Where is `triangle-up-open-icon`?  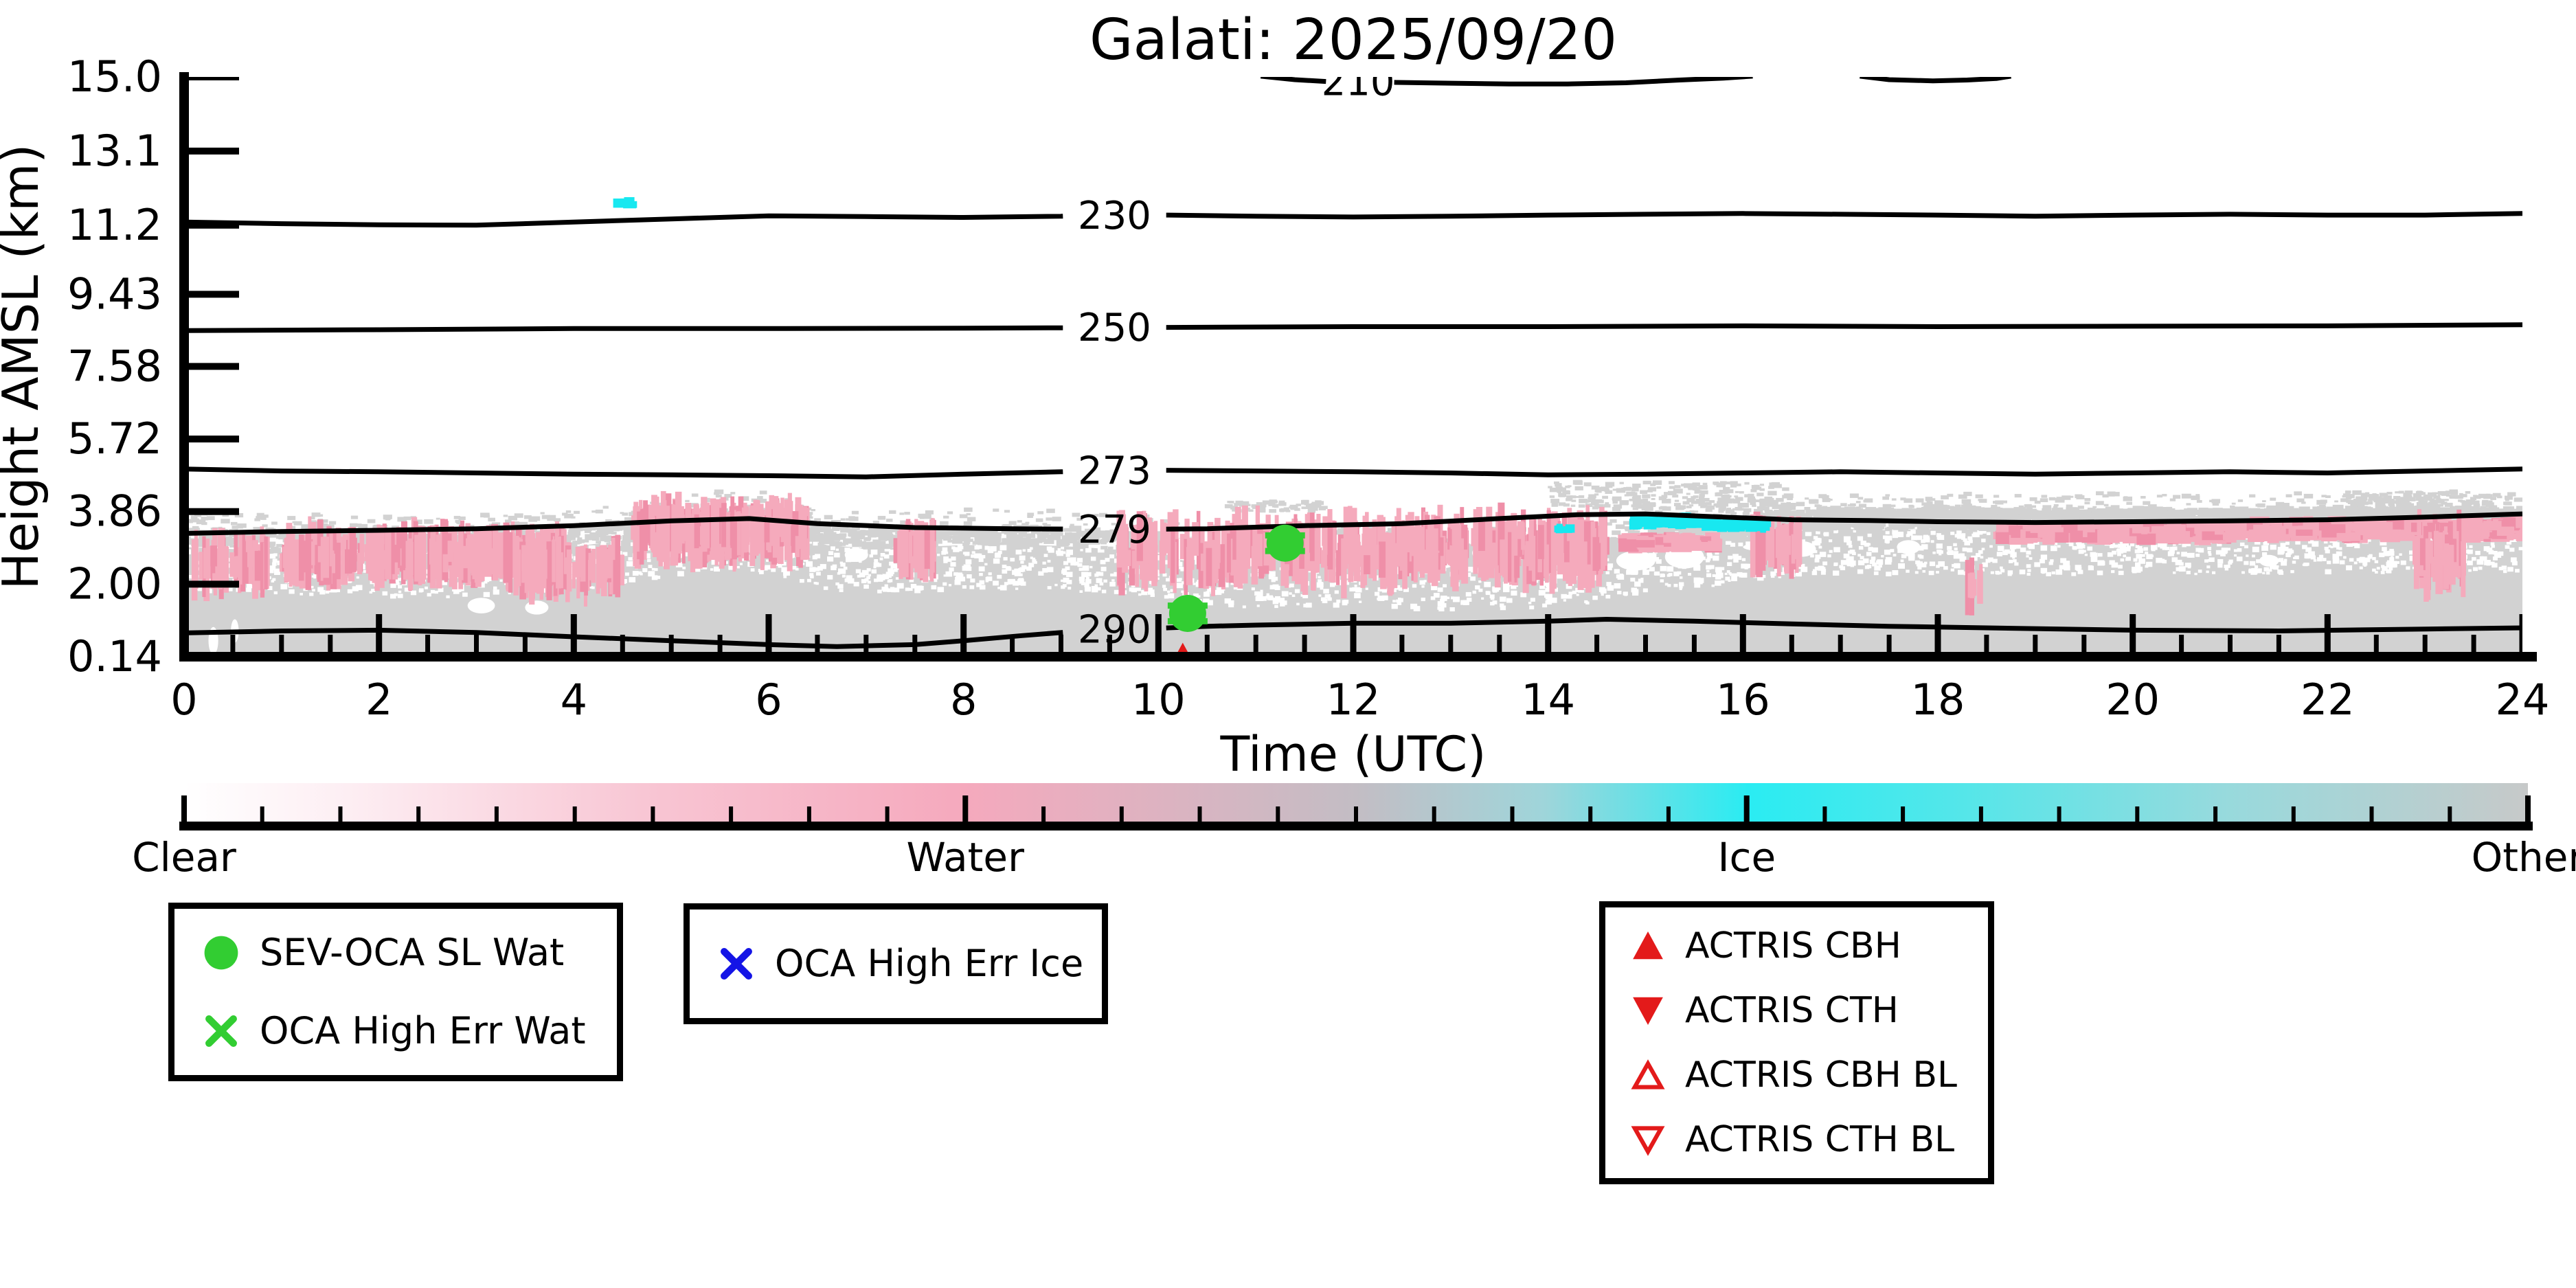
triangle-up-open-icon is located at coordinates (1648, 1074).